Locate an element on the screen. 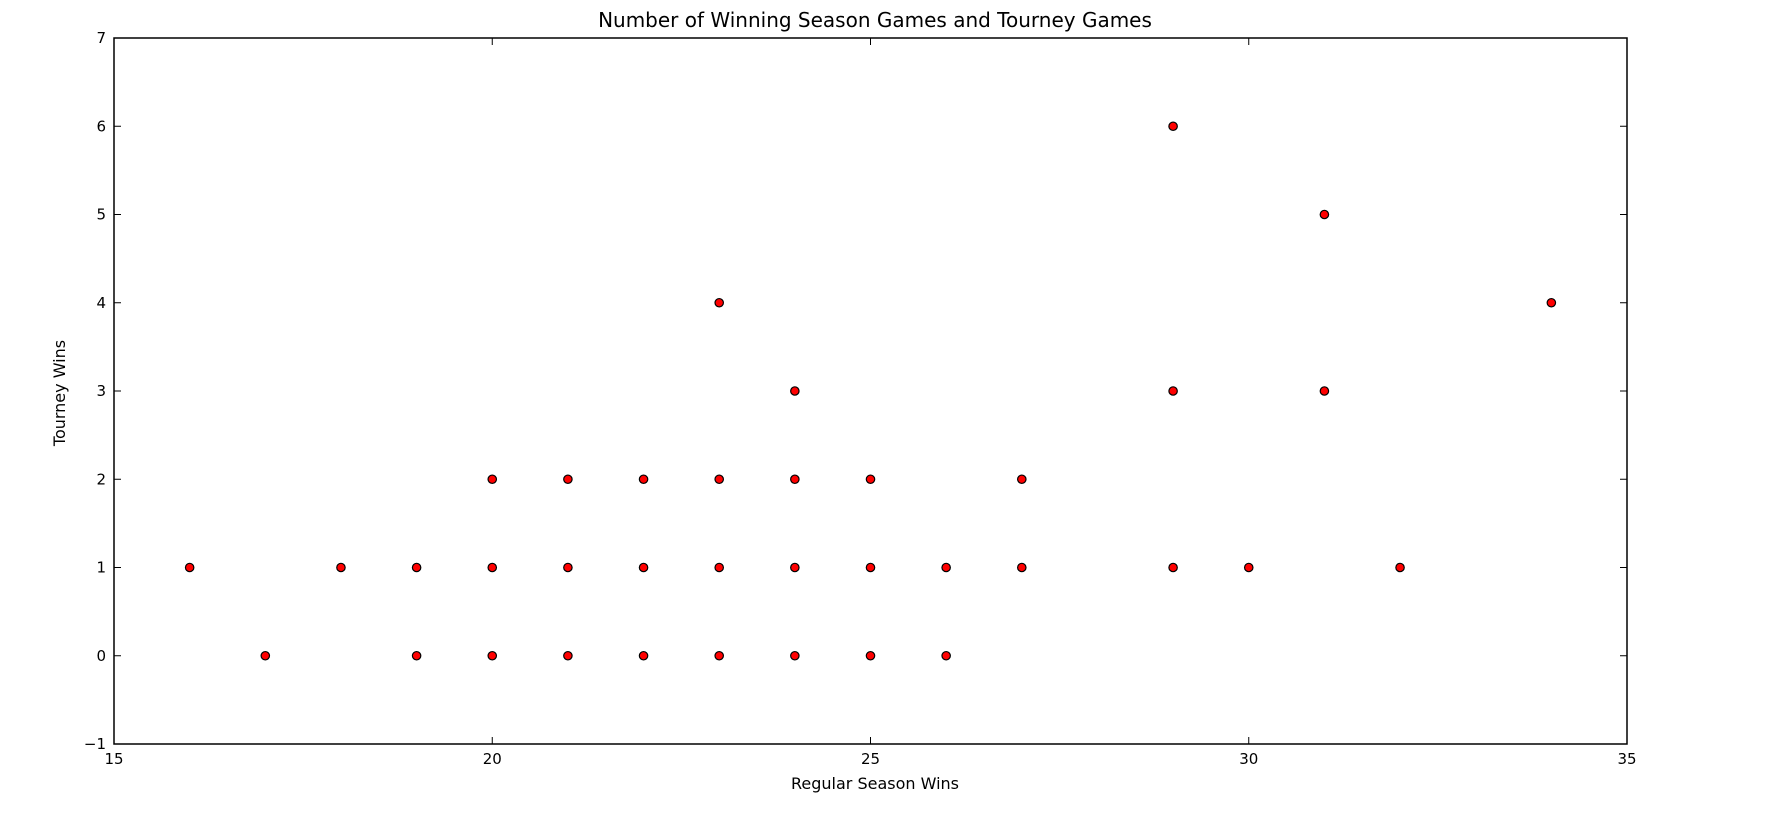 This screenshot has width=1774, height=820. y-tick-label: 4 is located at coordinates (101, 303).